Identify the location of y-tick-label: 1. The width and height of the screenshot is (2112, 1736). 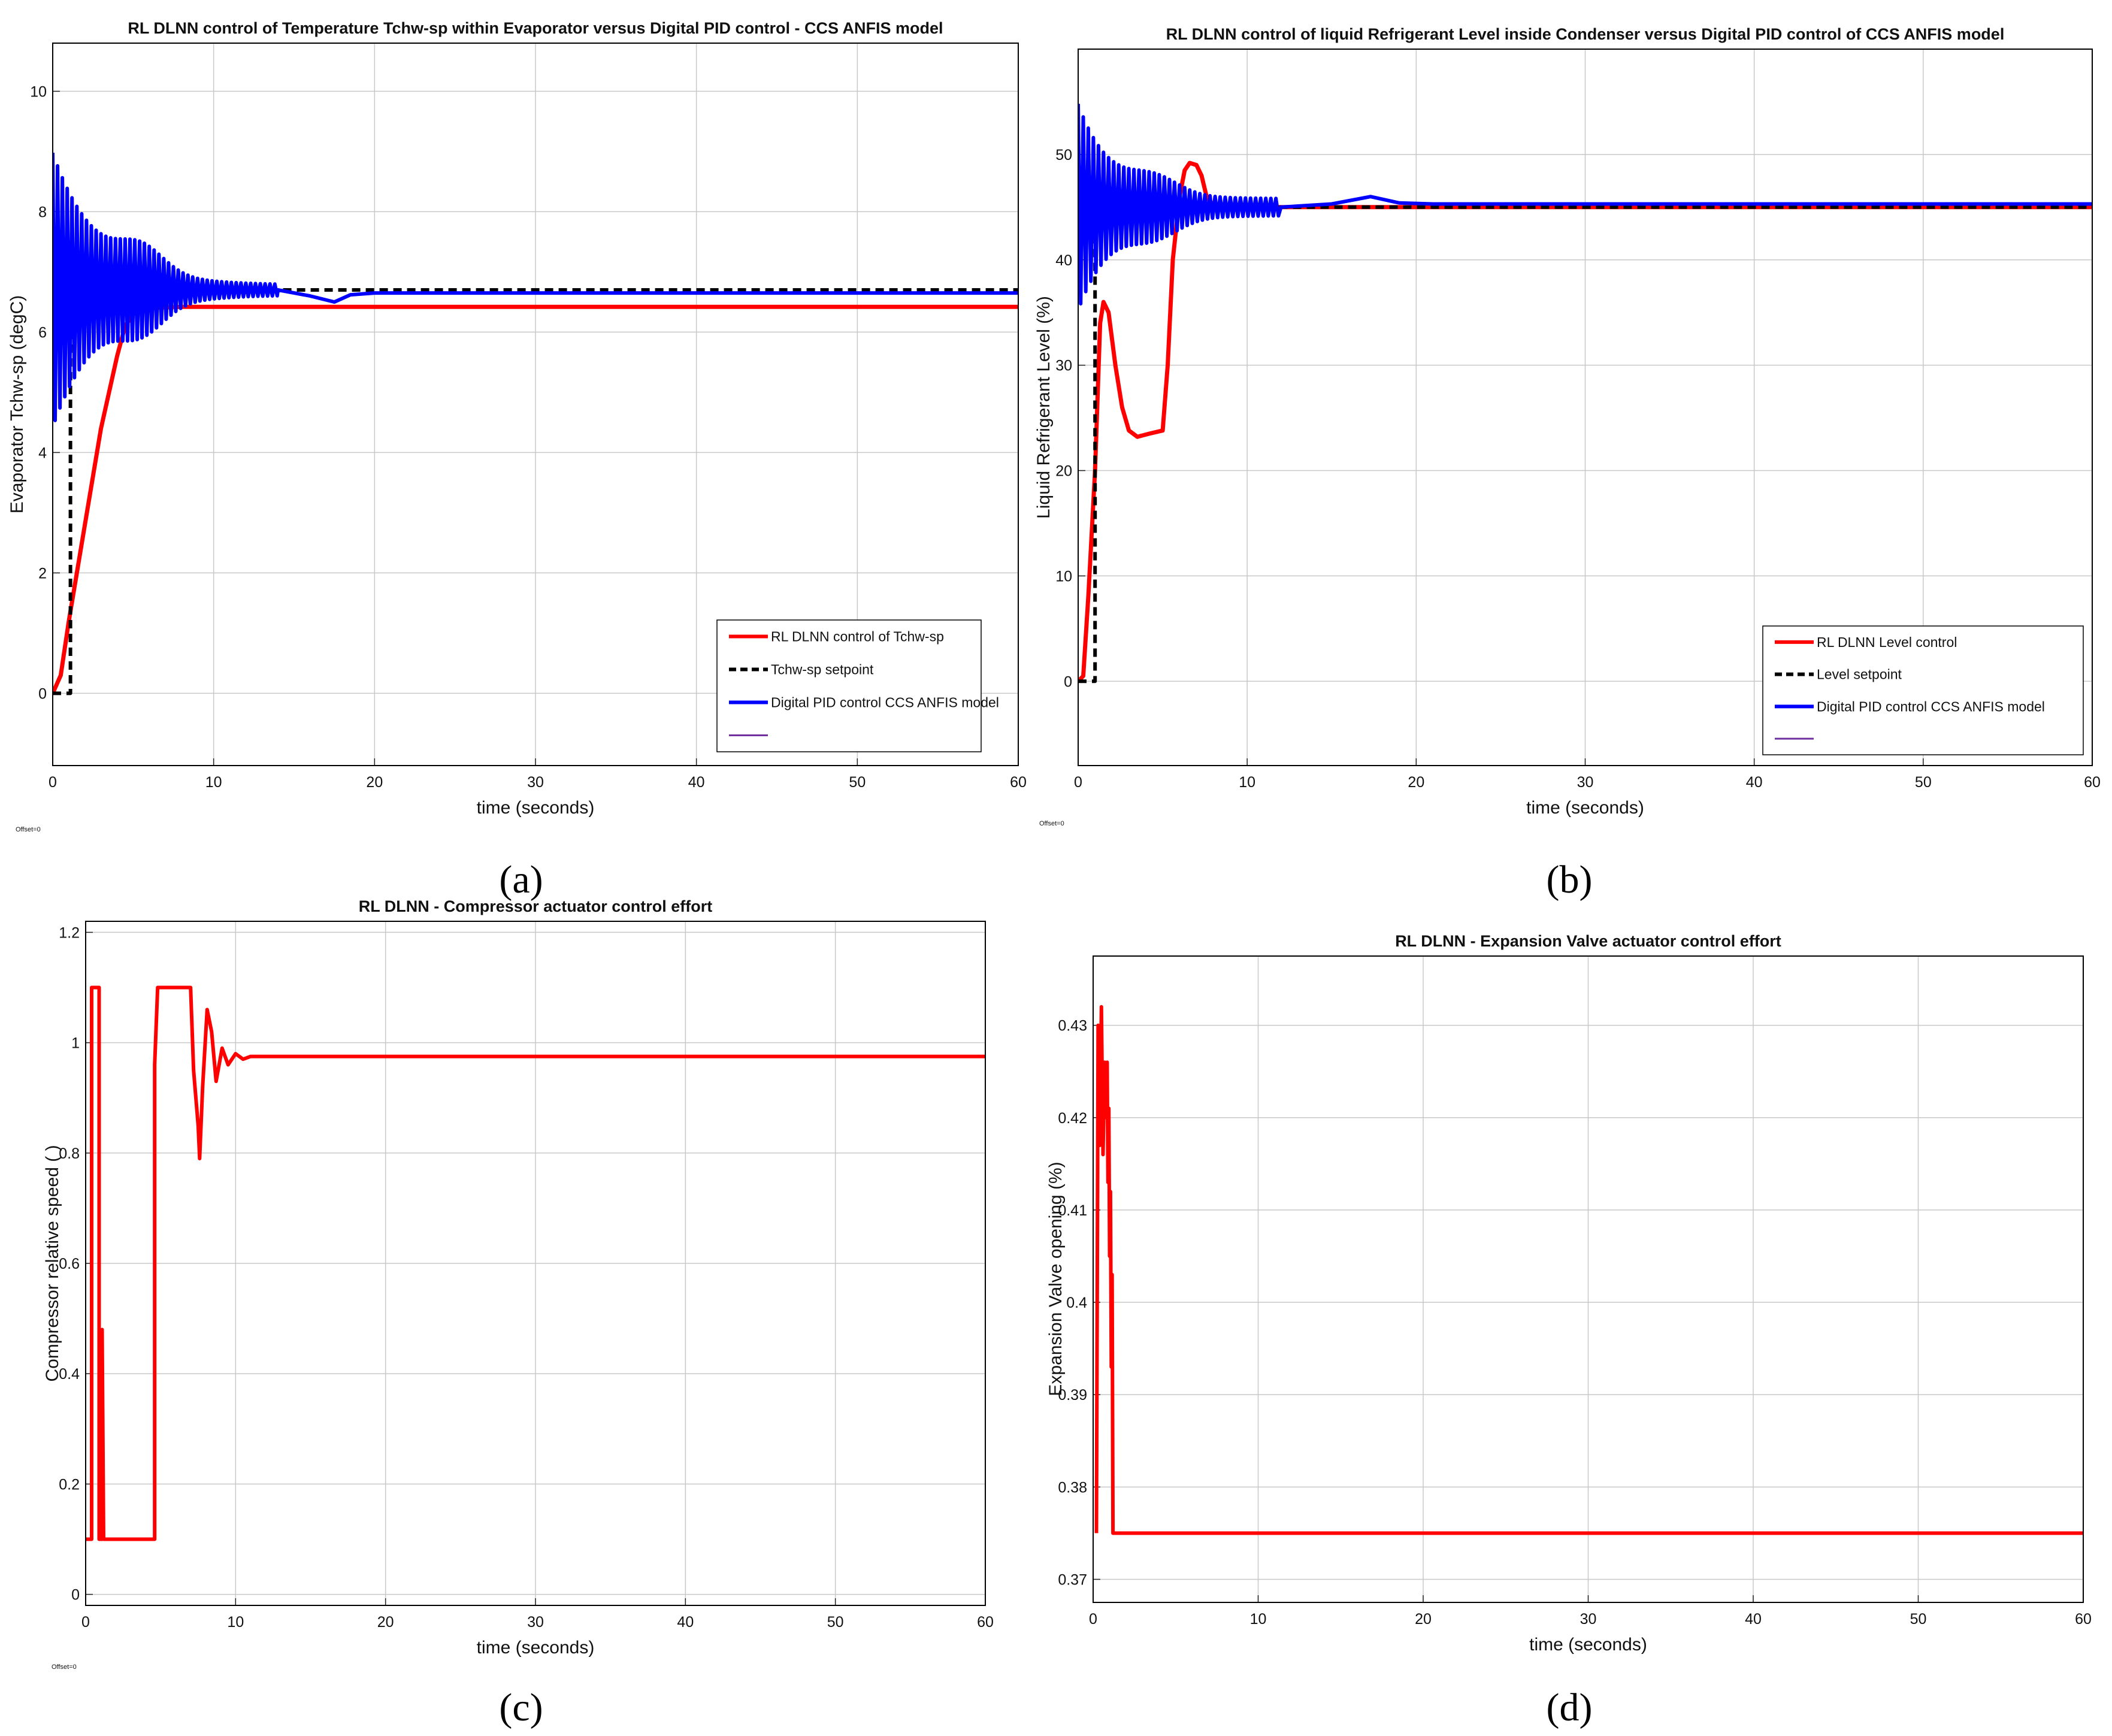
(75, 1043).